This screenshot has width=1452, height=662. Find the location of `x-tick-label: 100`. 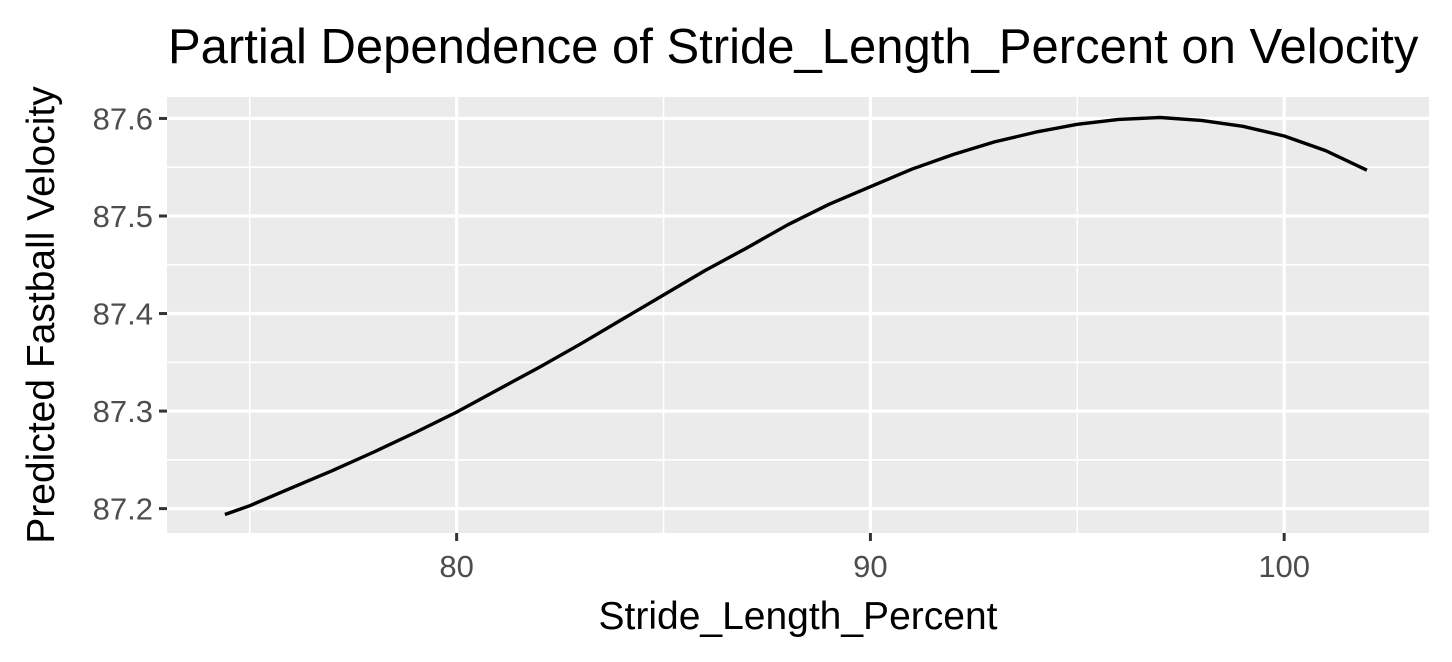

x-tick-label: 100 is located at coordinates (1284, 566).